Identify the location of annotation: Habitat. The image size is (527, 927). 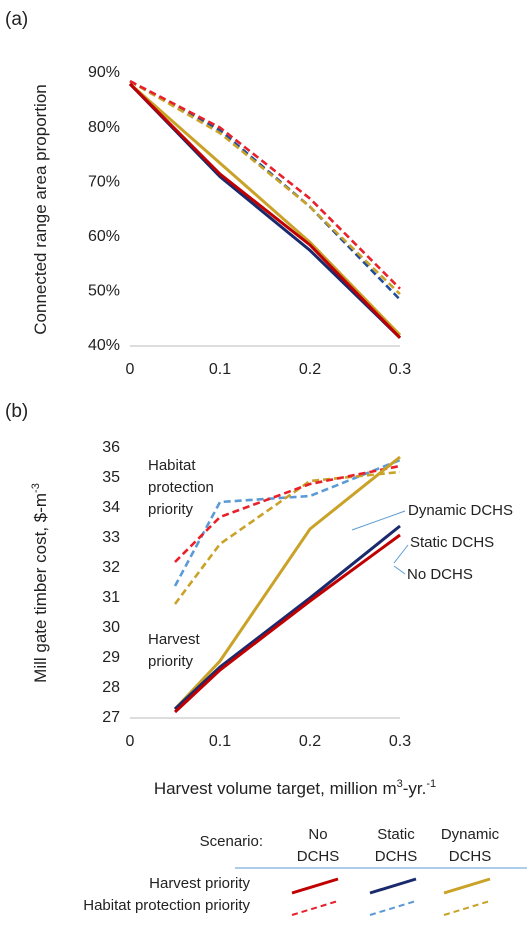
(172, 465).